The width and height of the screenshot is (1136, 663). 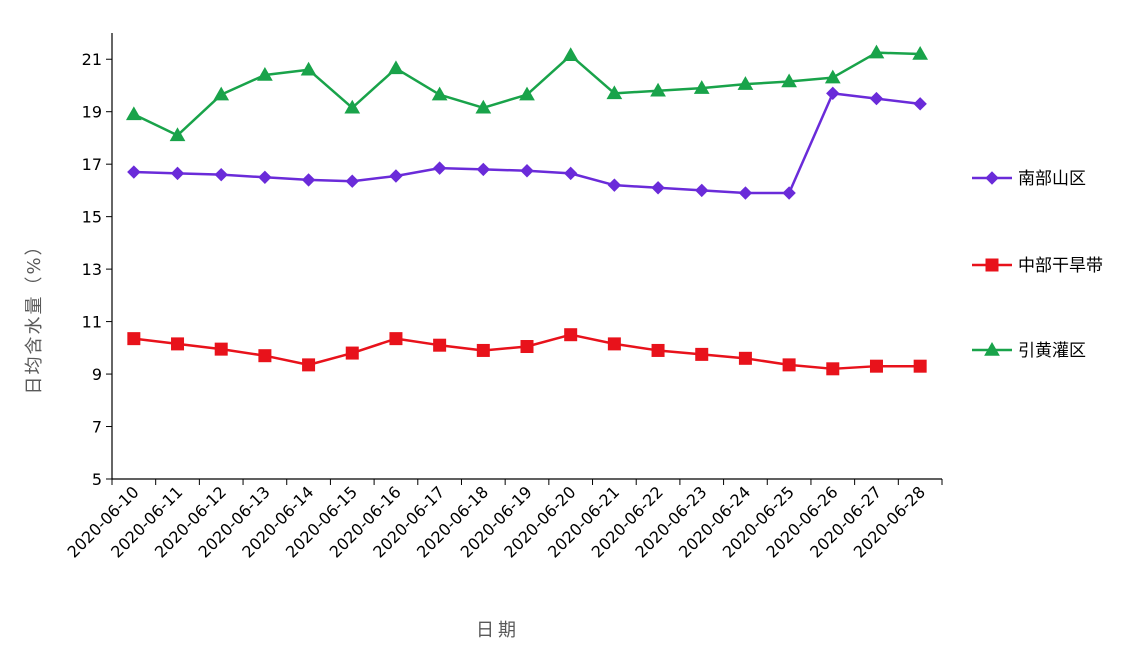 What do you see at coordinates (97, 479) in the screenshot?
I see `y-tick-label: 5` at bounding box center [97, 479].